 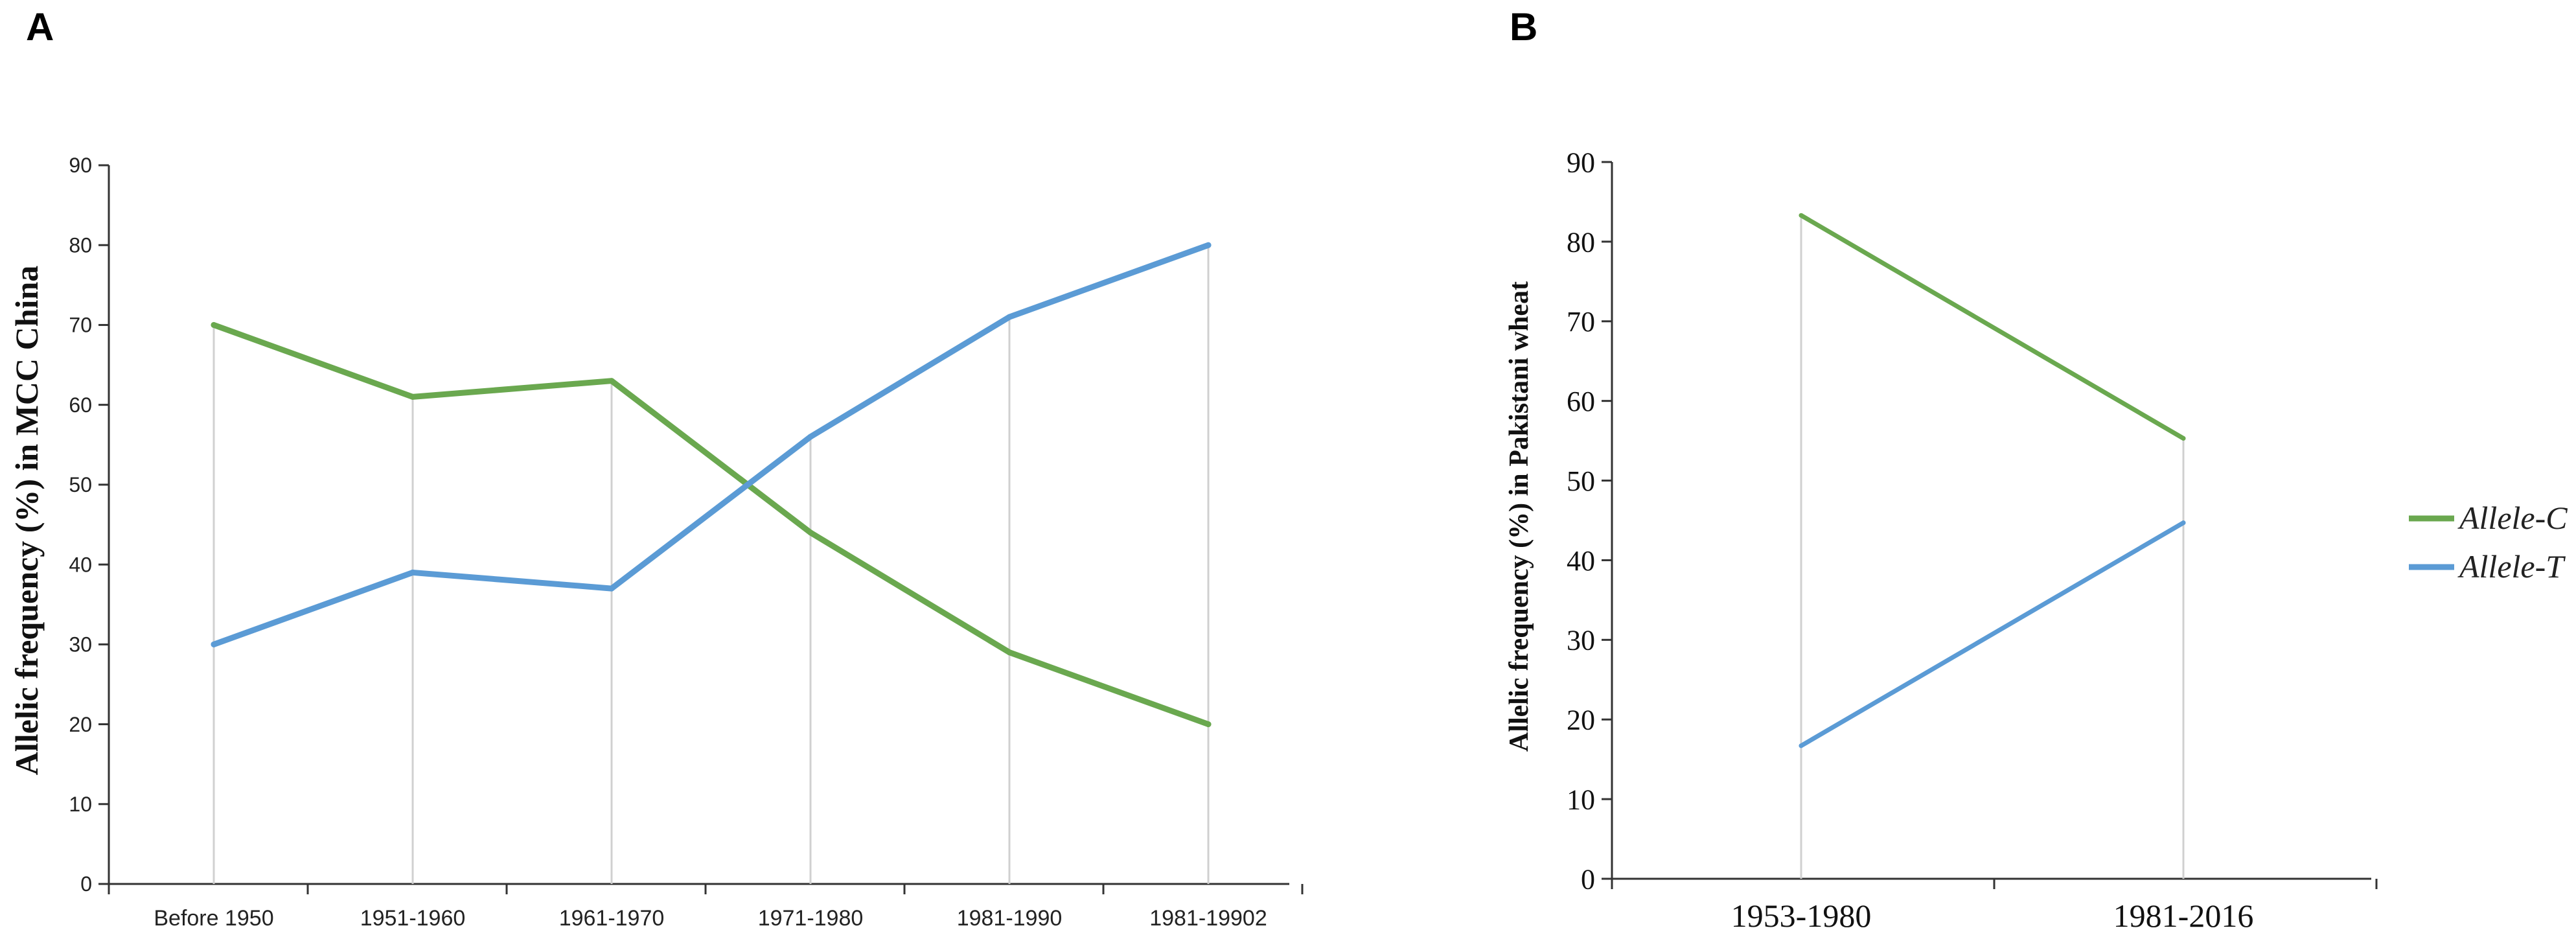 I want to click on legend: Allele-C Allele-T, so click(x=2488, y=543).